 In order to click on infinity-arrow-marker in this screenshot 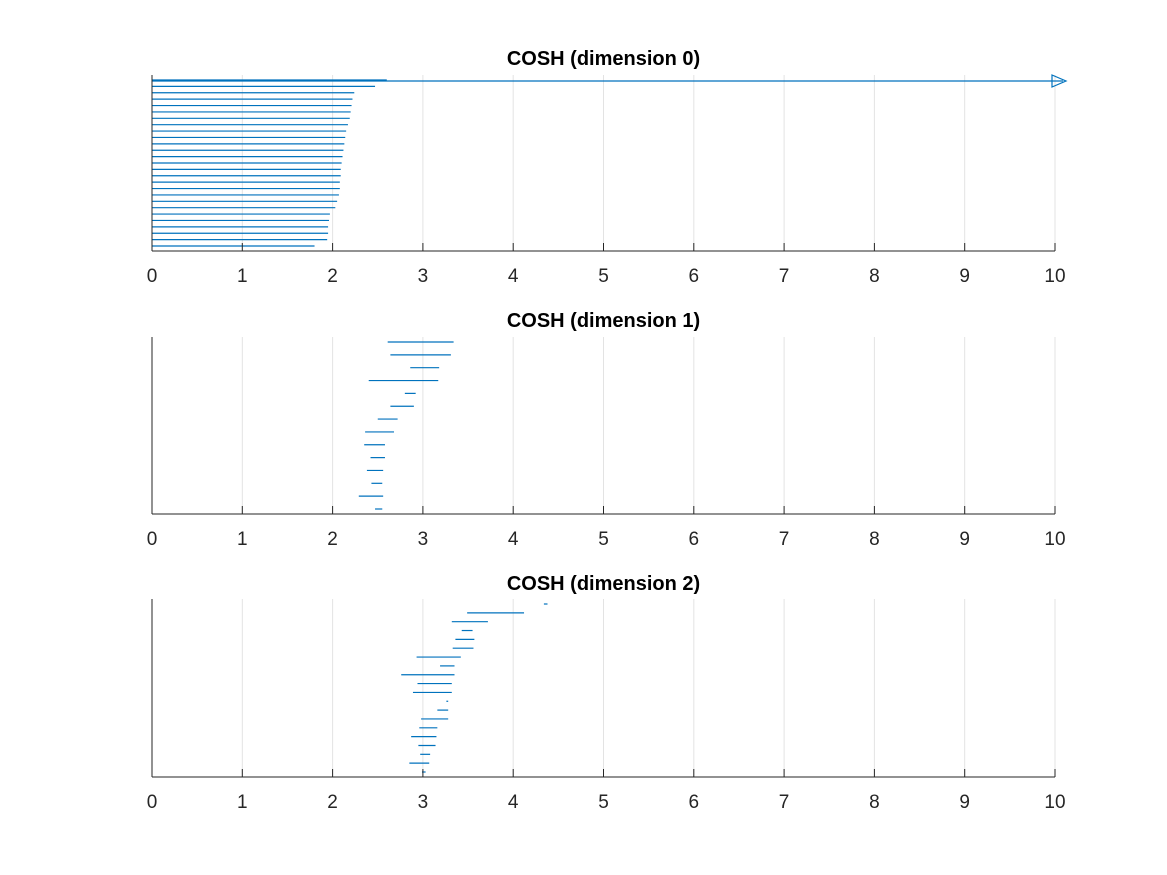, I will do `click(1059, 81)`.